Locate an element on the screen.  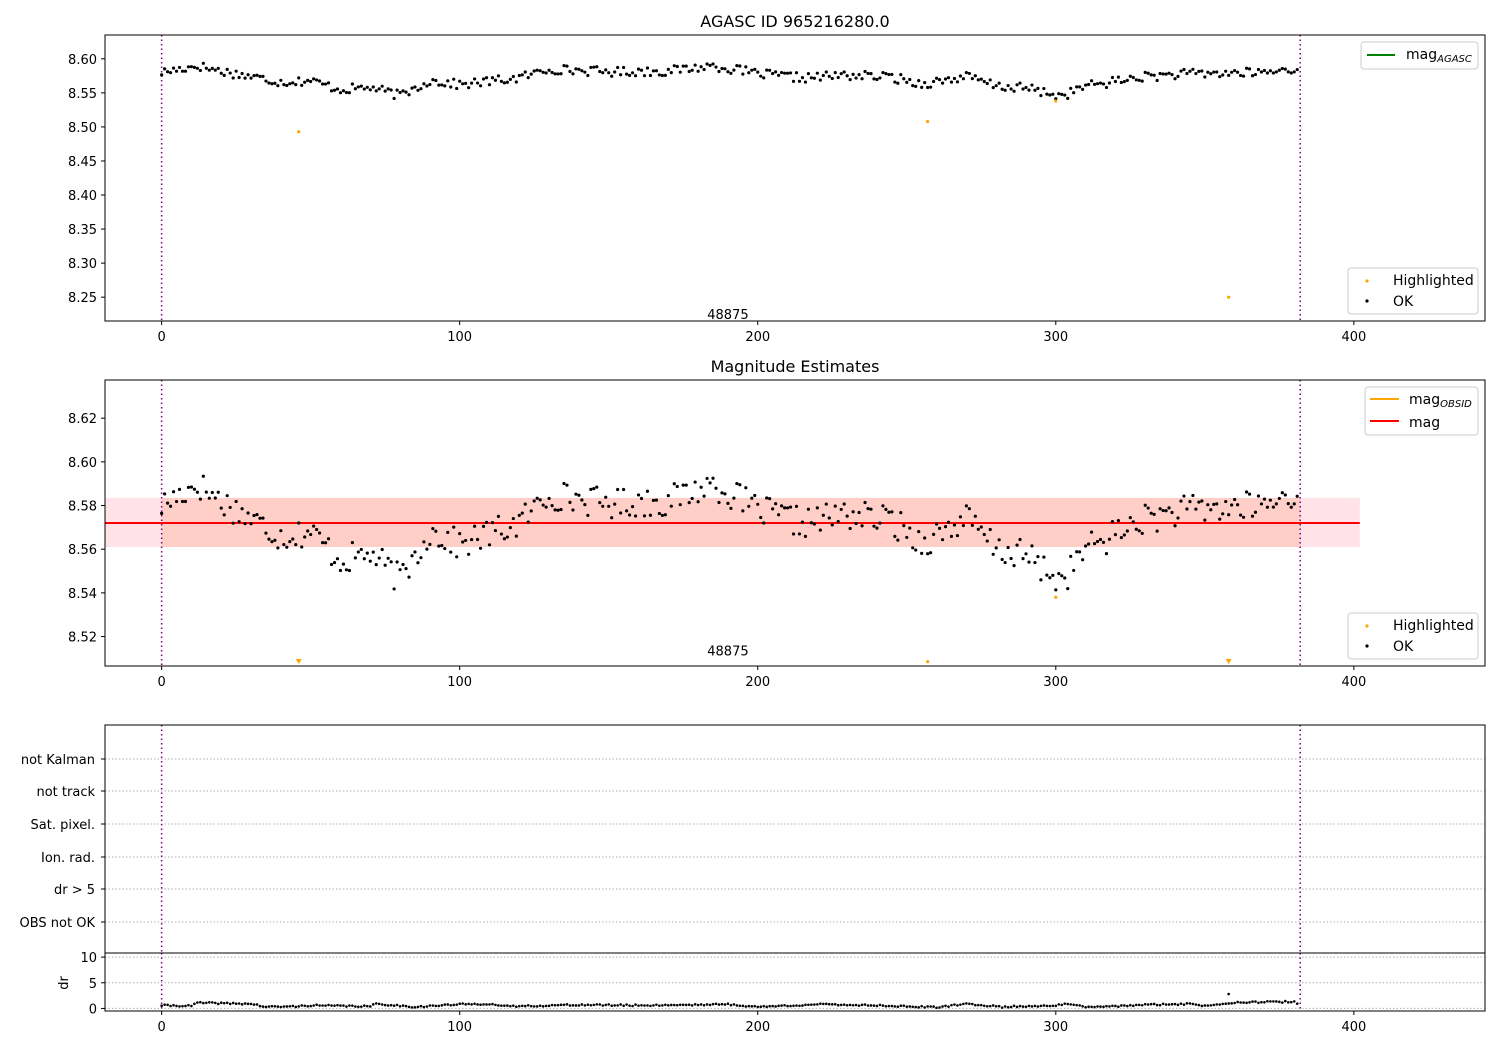
agasc-y-ticks: 8.25 8.30 8.35 8.40 8.45 8.50 8.55 8.60 is located at coordinates (86, 179).